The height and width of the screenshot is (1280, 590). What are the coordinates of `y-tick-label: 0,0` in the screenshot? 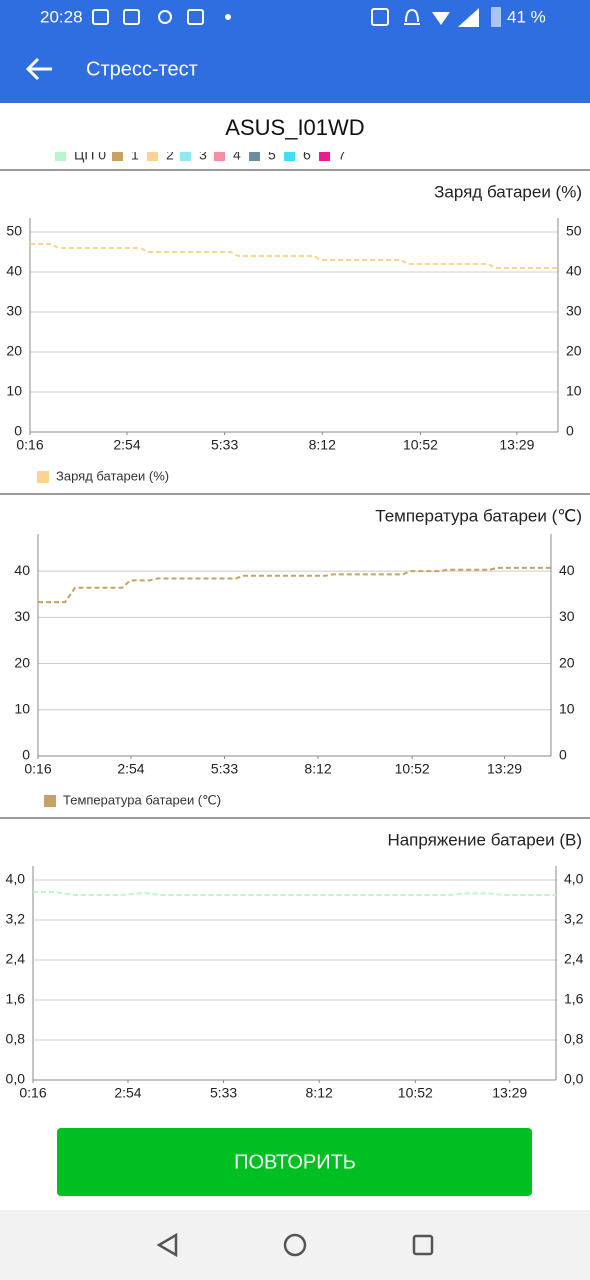 It's located at (16, 1079).